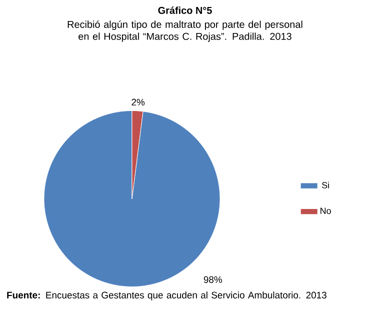 This screenshot has width=371, height=336. Describe the element at coordinates (325, 211) in the screenshot. I see `legend-label: No` at that location.